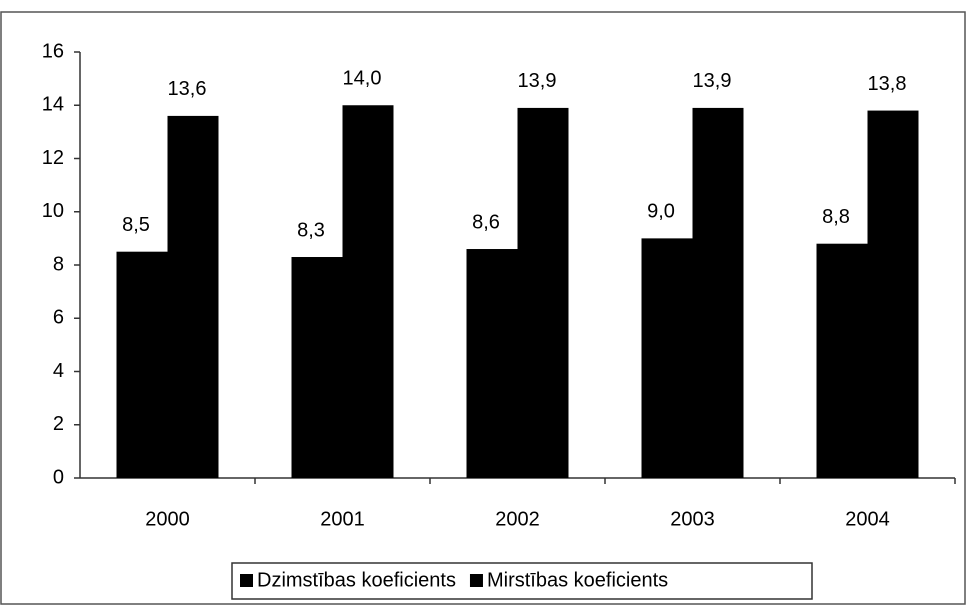 The width and height of the screenshot is (967, 606). What do you see at coordinates (356, 580) in the screenshot?
I see `legend-label: Dzimstības koeficients` at bounding box center [356, 580].